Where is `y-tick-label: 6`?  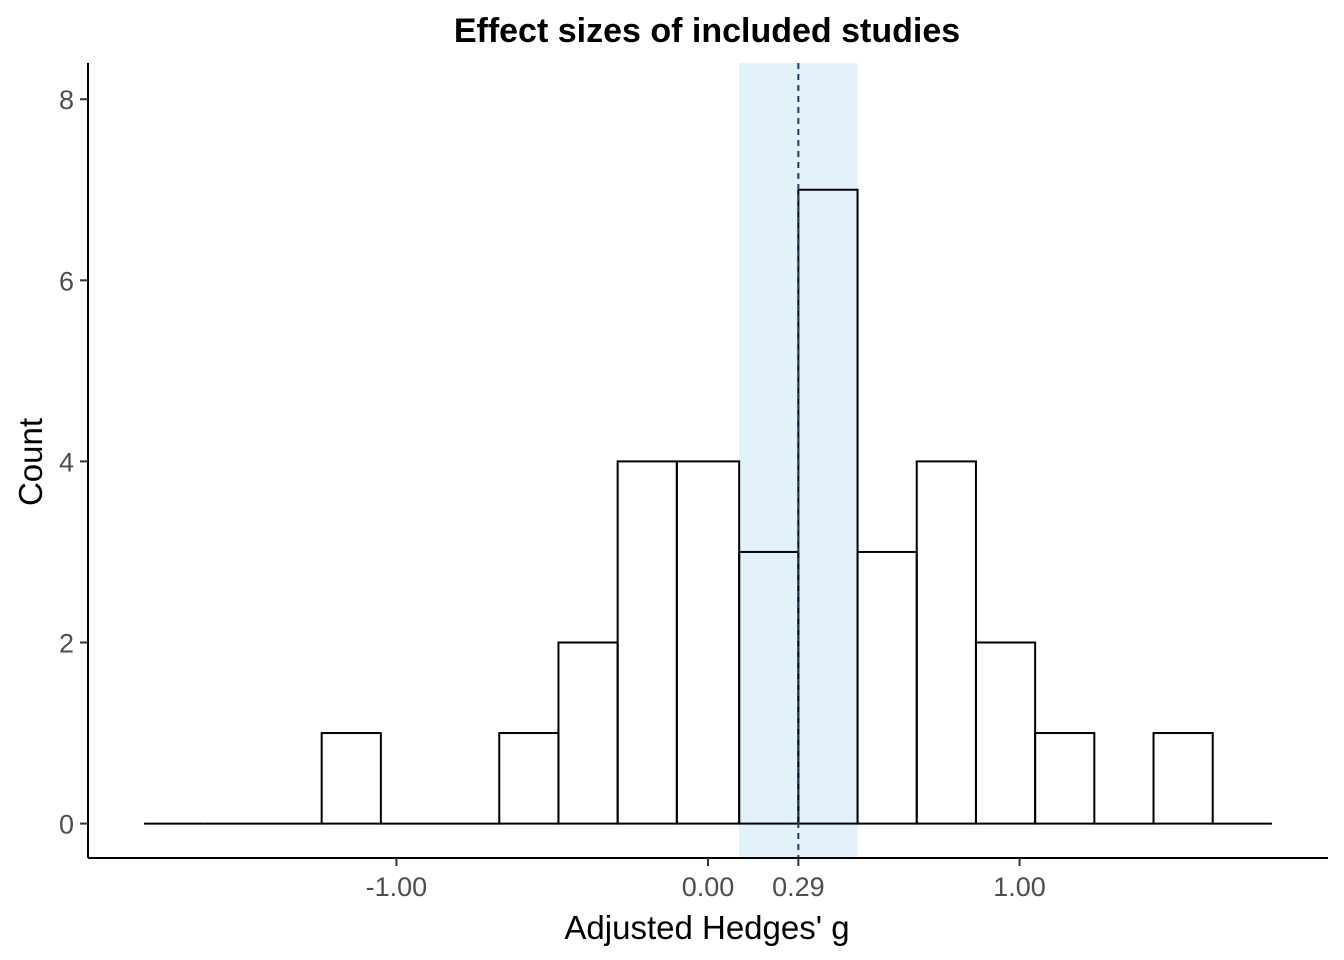
y-tick-label: 6 is located at coordinates (66, 281).